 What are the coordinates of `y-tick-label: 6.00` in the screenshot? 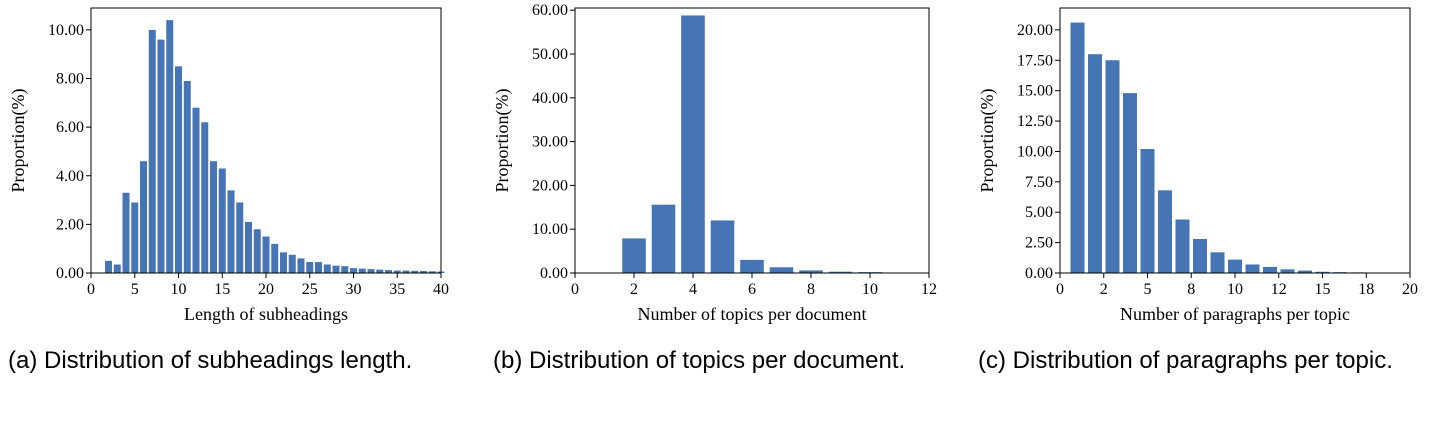 It's located at (70, 127).